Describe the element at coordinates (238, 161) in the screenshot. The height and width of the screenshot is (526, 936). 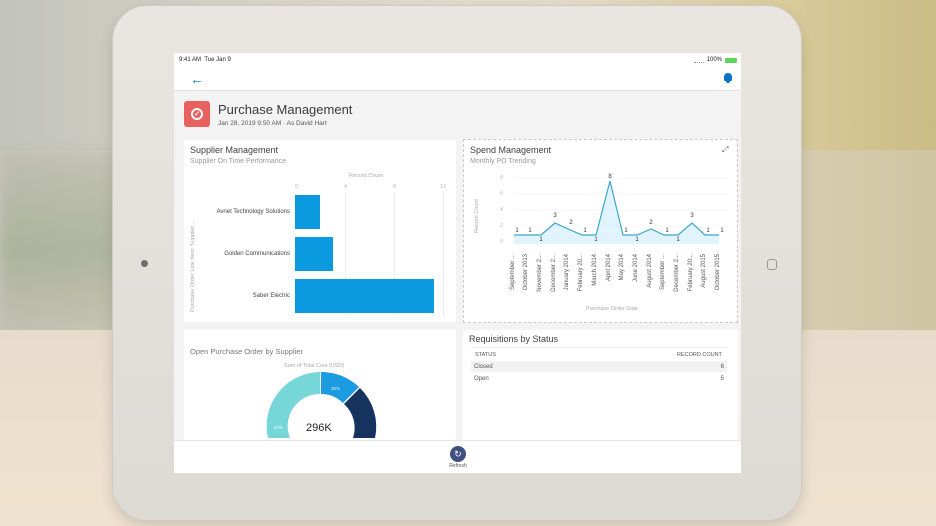
I see `card-subtitle: Supplier On Time Performance` at that location.